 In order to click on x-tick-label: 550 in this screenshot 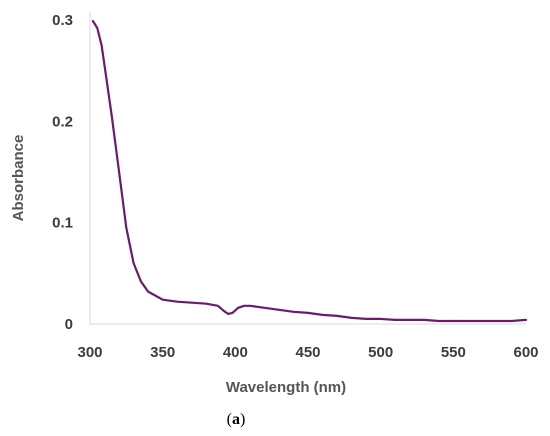, I will do `click(453, 352)`.